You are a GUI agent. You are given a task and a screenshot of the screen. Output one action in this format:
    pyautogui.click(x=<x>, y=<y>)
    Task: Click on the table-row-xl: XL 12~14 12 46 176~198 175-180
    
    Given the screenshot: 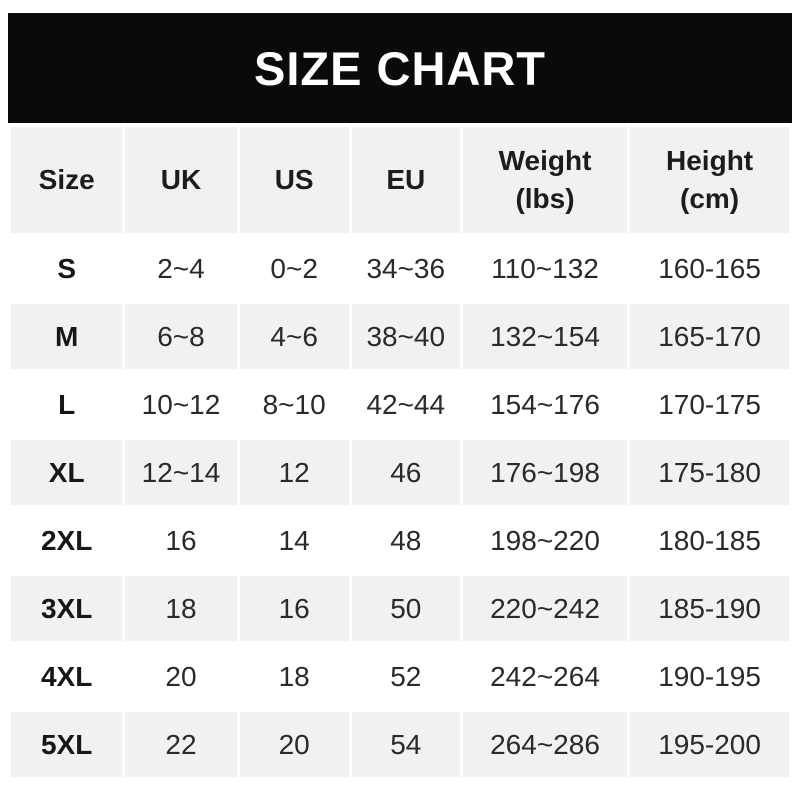 What is the action you would take?
    pyautogui.click(x=400, y=472)
    